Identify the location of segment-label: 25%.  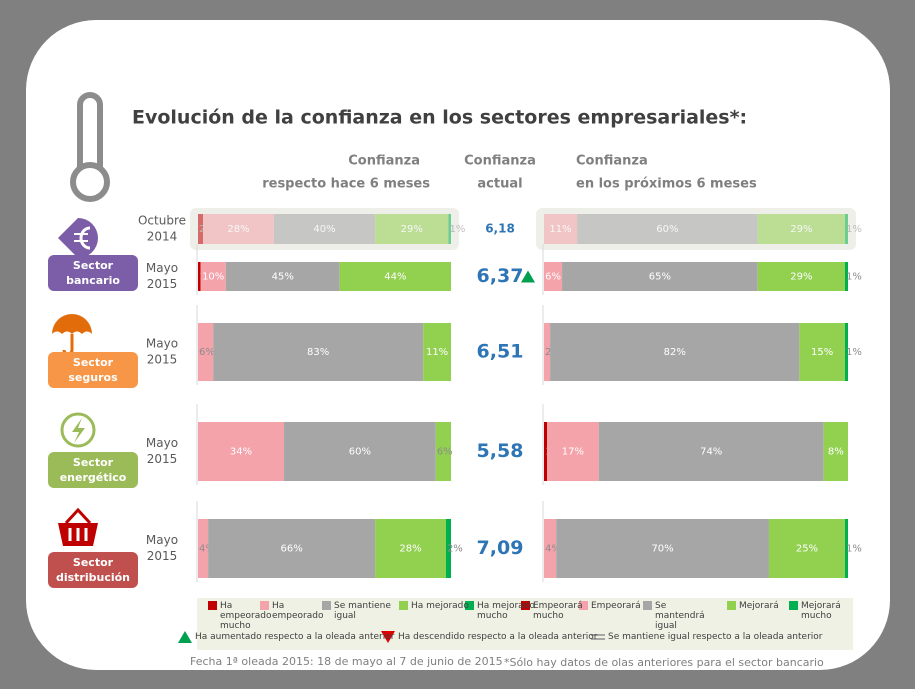
(807, 549).